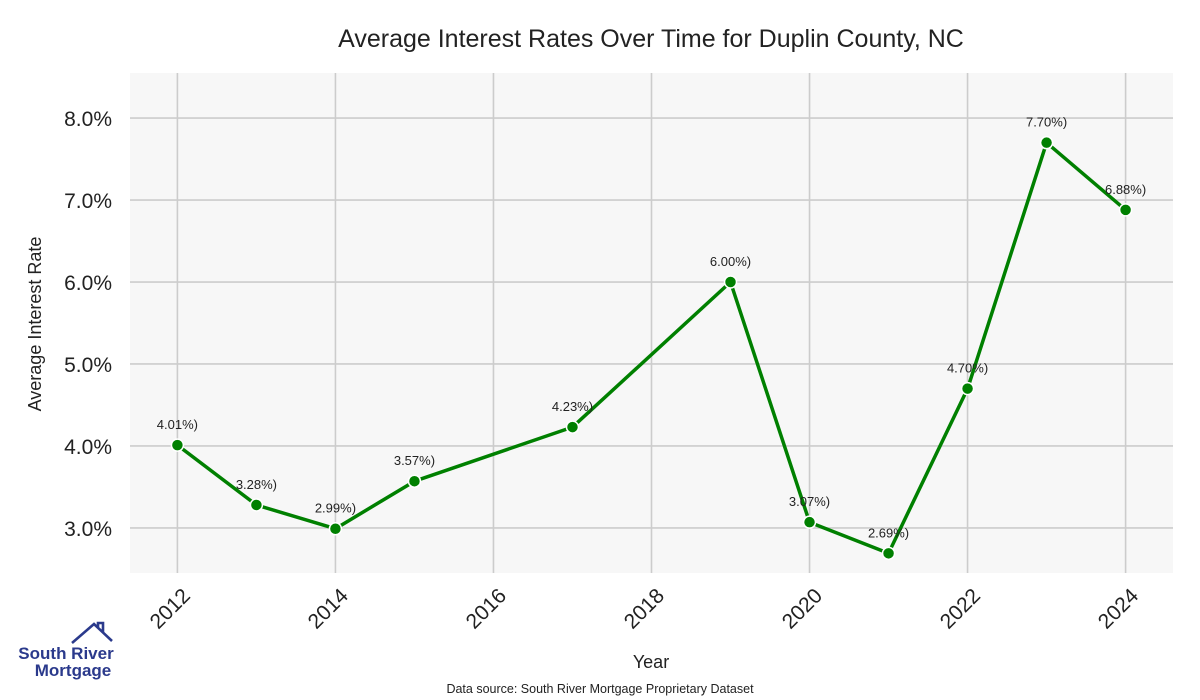  I want to click on x-tick-label: 2012, so click(170, 608).